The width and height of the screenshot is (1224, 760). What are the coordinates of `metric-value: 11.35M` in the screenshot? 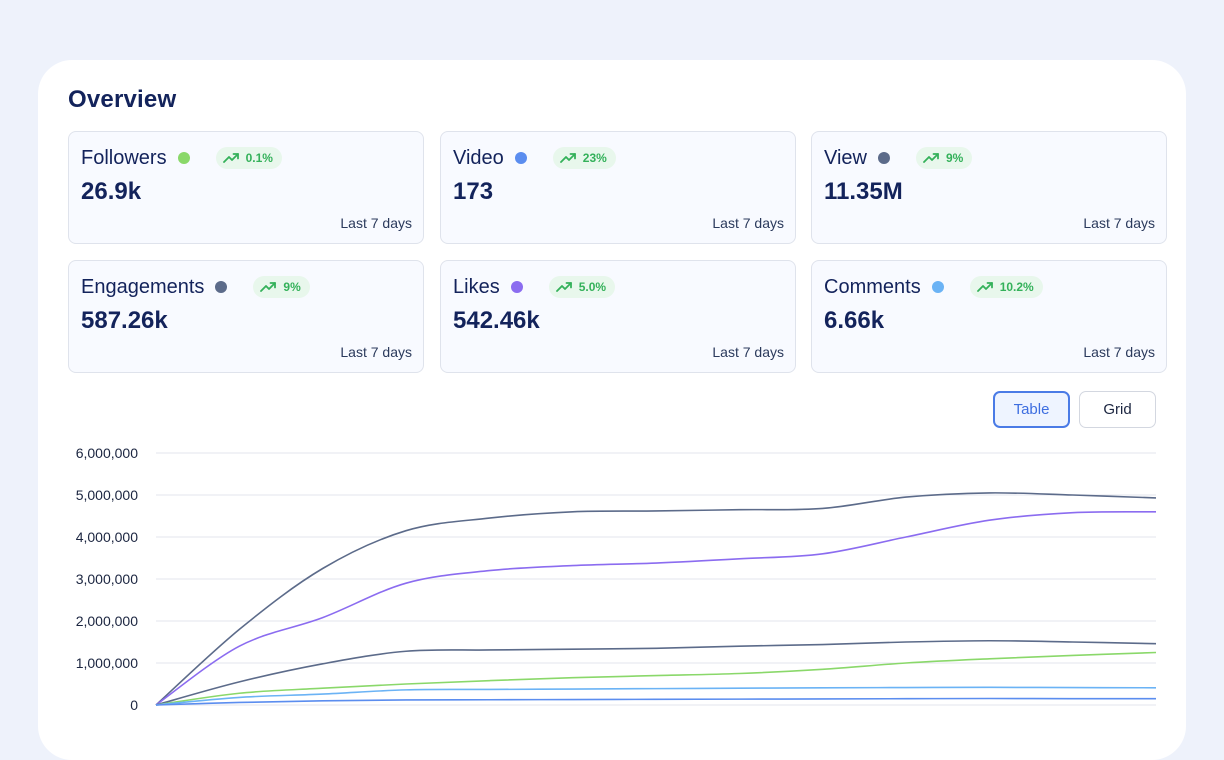 It's located at (863, 191).